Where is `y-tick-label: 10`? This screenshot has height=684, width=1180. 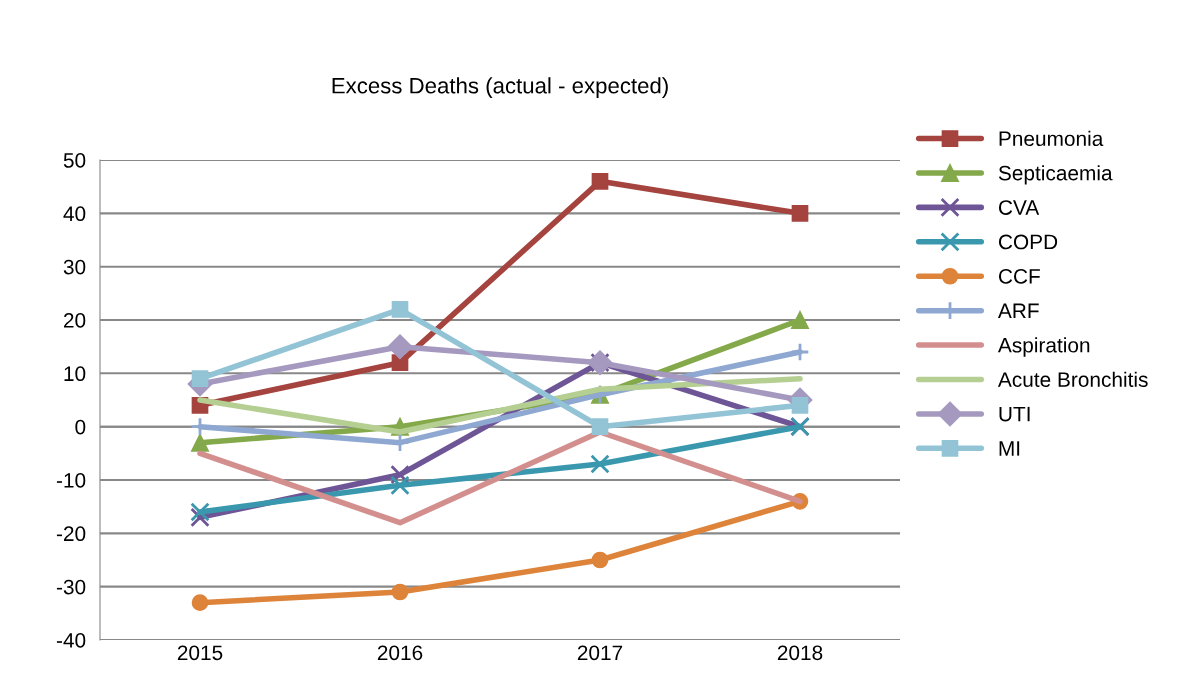
y-tick-label: 10 is located at coordinates (75, 374).